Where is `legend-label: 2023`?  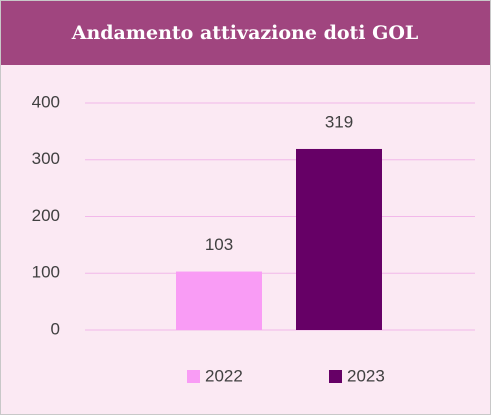
legend-label: 2023 is located at coordinates (366, 375).